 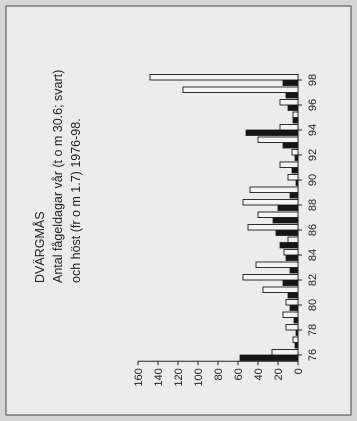 I want to click on year-tick-label: 82, so click(x=313, y=280).